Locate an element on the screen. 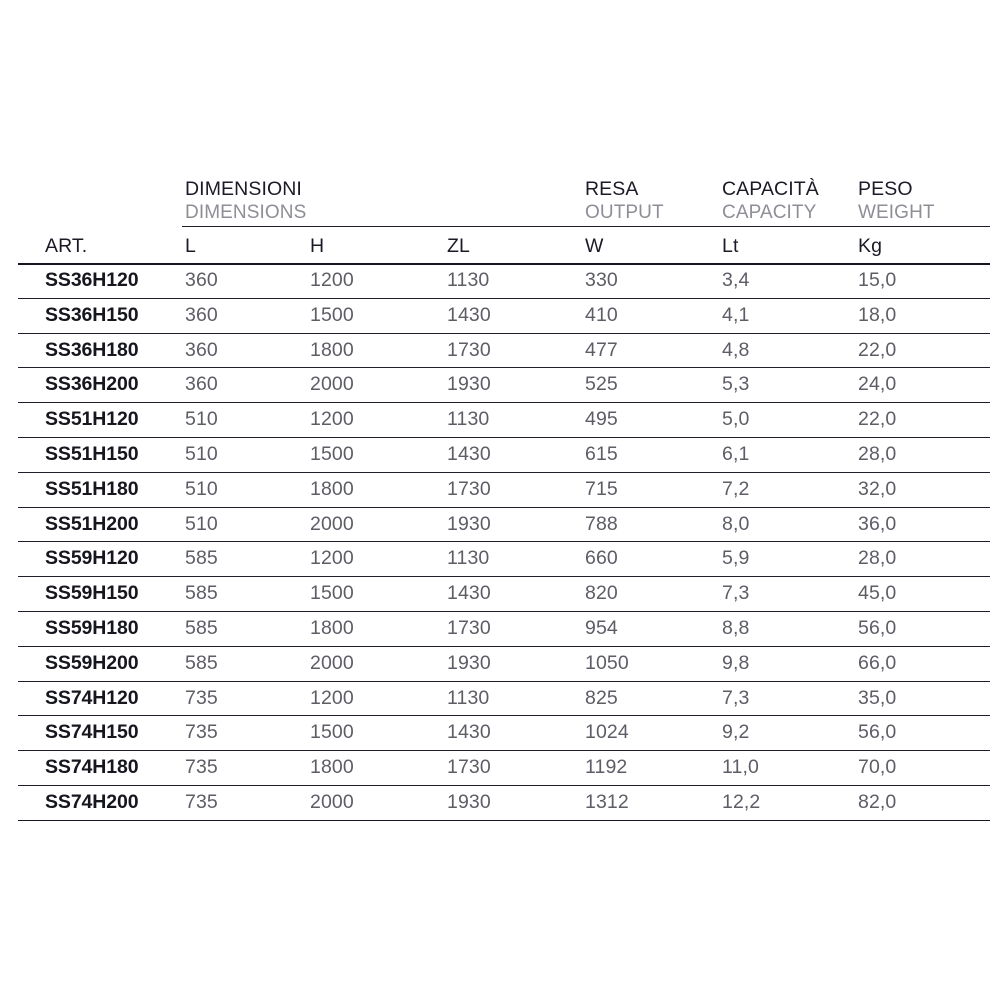 This screenshot has width=1000, height=1000. cell-lt: 5,0 is located at coordinates (736, 419).